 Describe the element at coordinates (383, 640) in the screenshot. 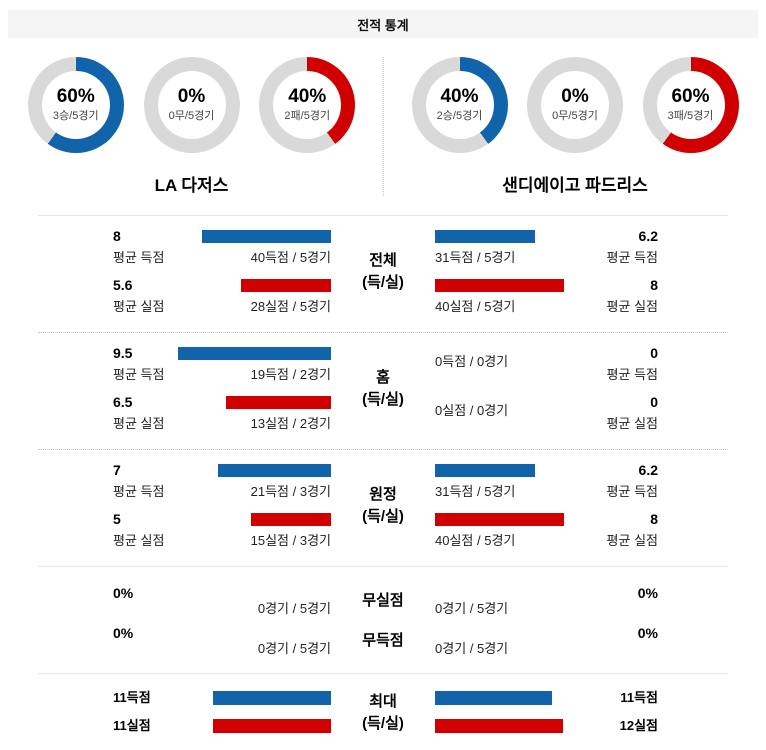

I see `row-title-noscore: 무득점` at that location.